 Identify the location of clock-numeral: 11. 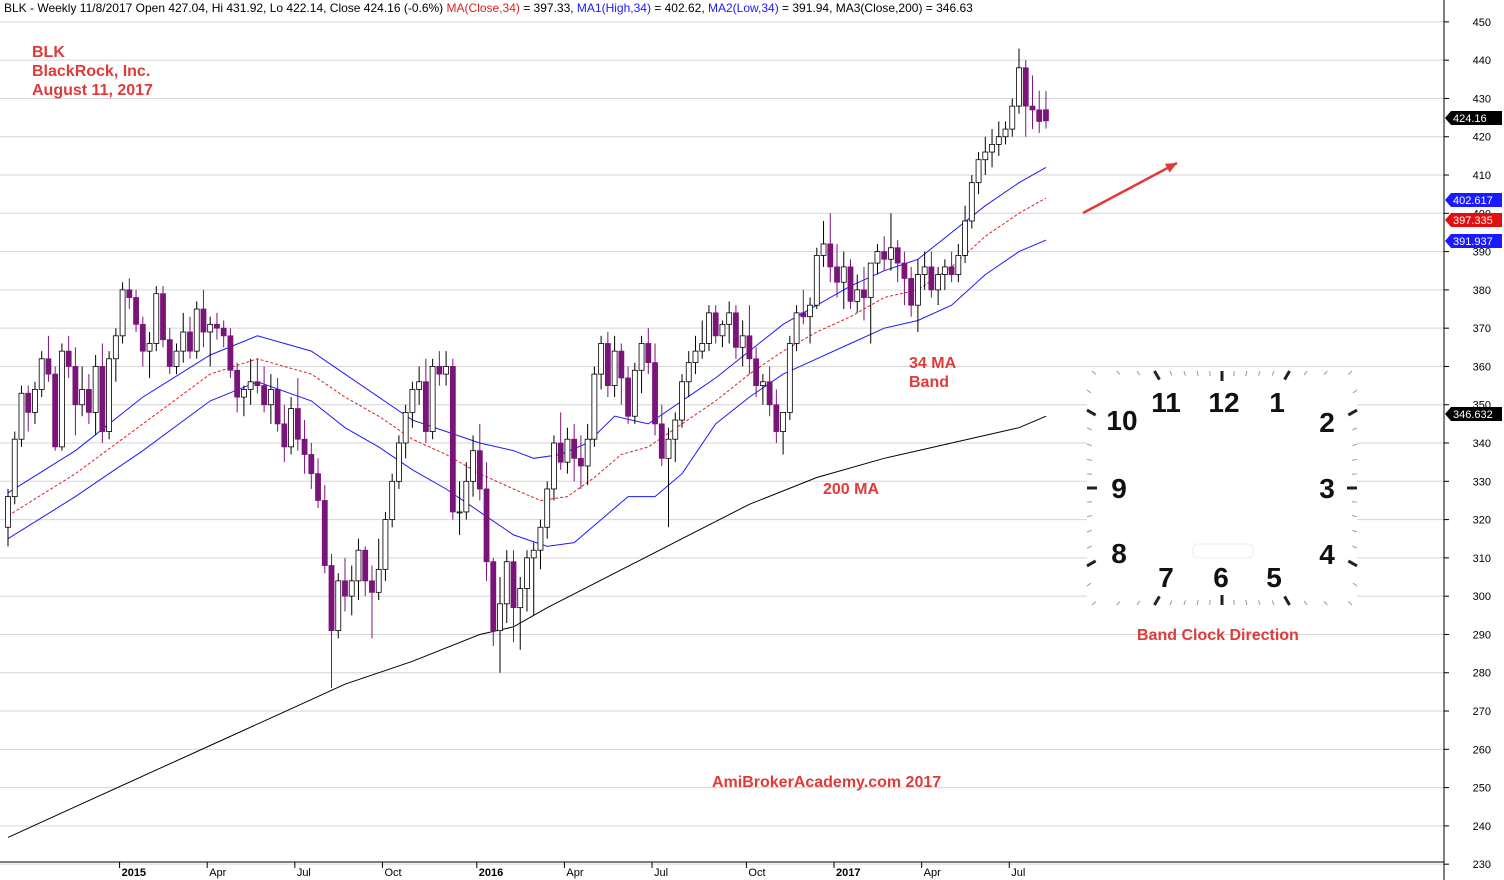
(1166, 402).